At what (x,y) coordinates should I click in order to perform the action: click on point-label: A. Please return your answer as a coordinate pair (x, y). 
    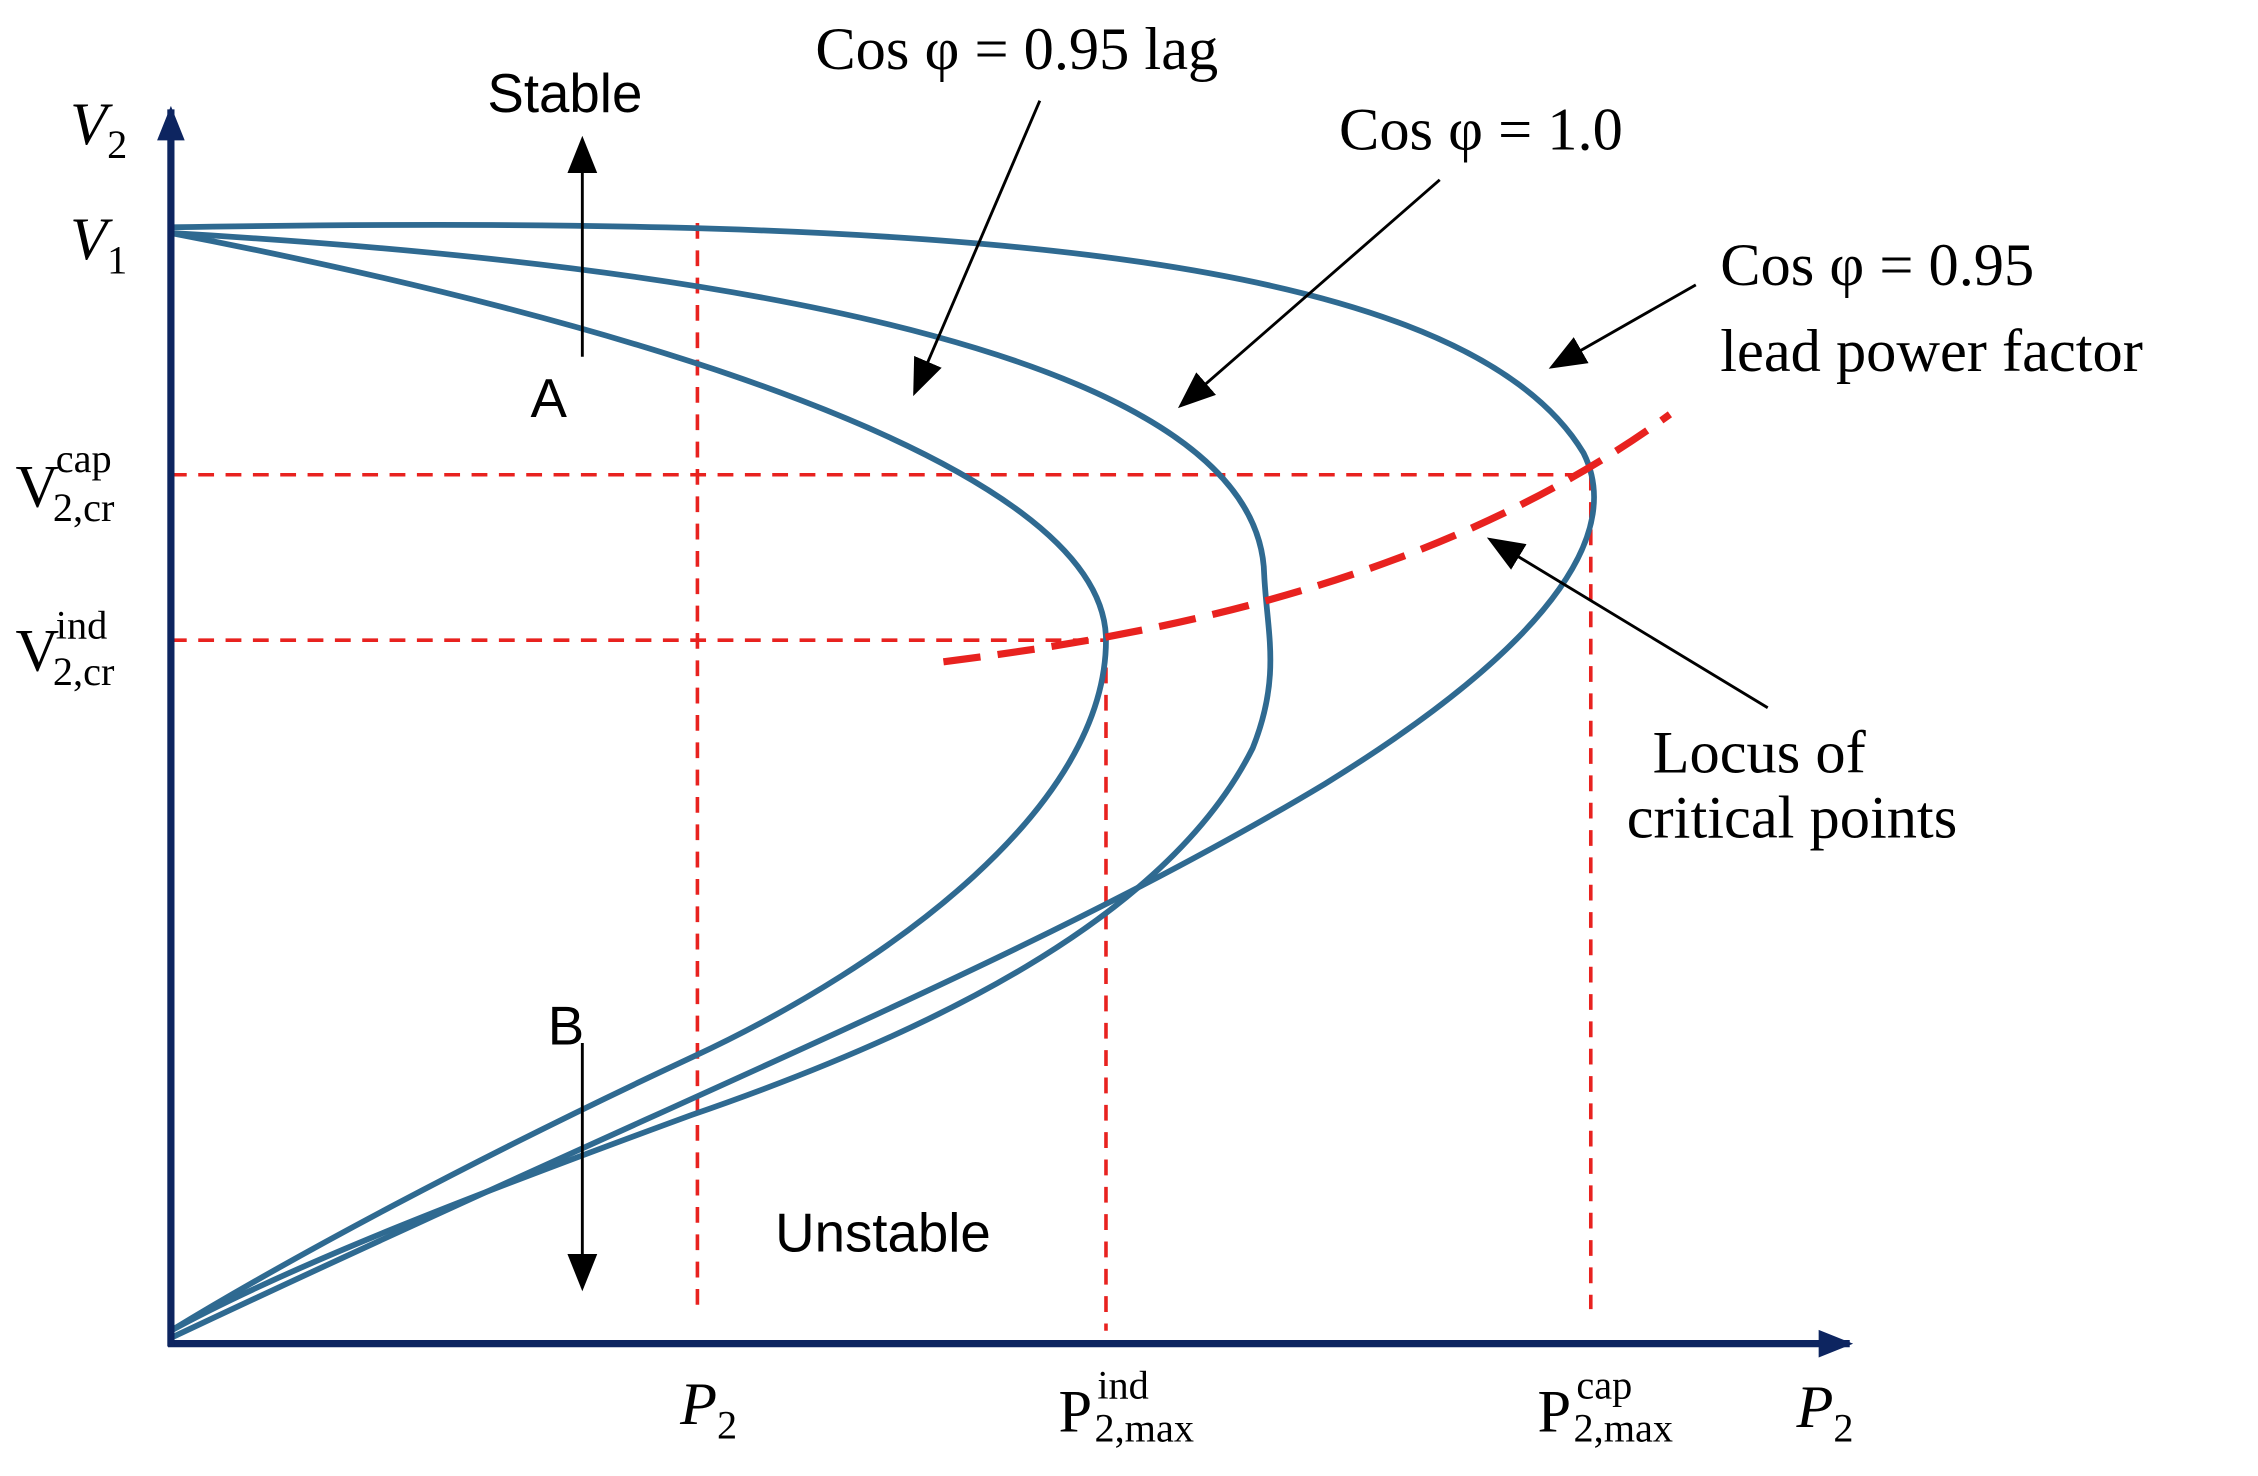
    Looking at the image, I should click on (549, 398).